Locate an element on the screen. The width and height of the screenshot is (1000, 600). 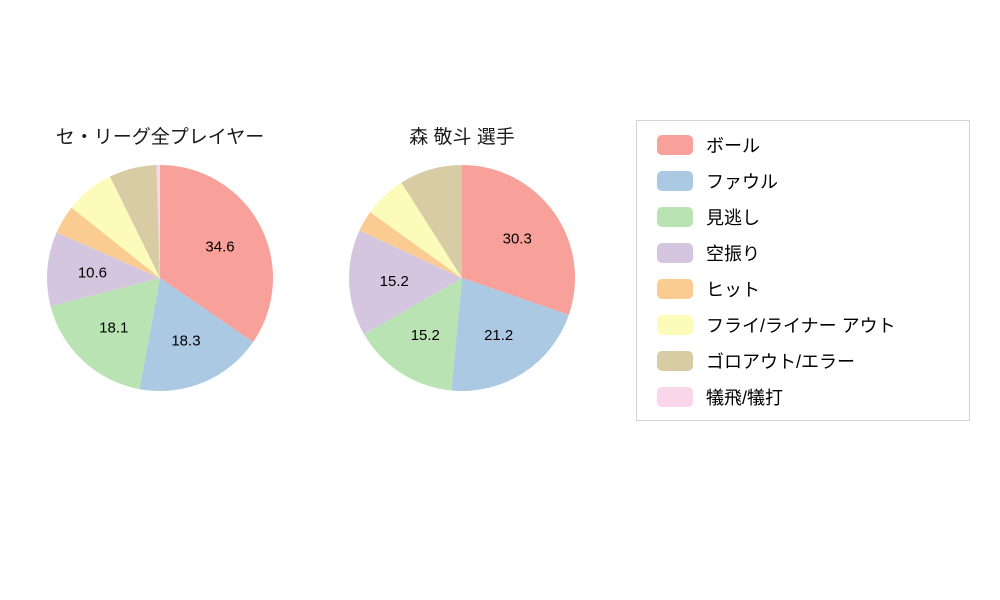
legend-label-sacrifice: 犠飛/犠打 is located at coordinates (745, 397).